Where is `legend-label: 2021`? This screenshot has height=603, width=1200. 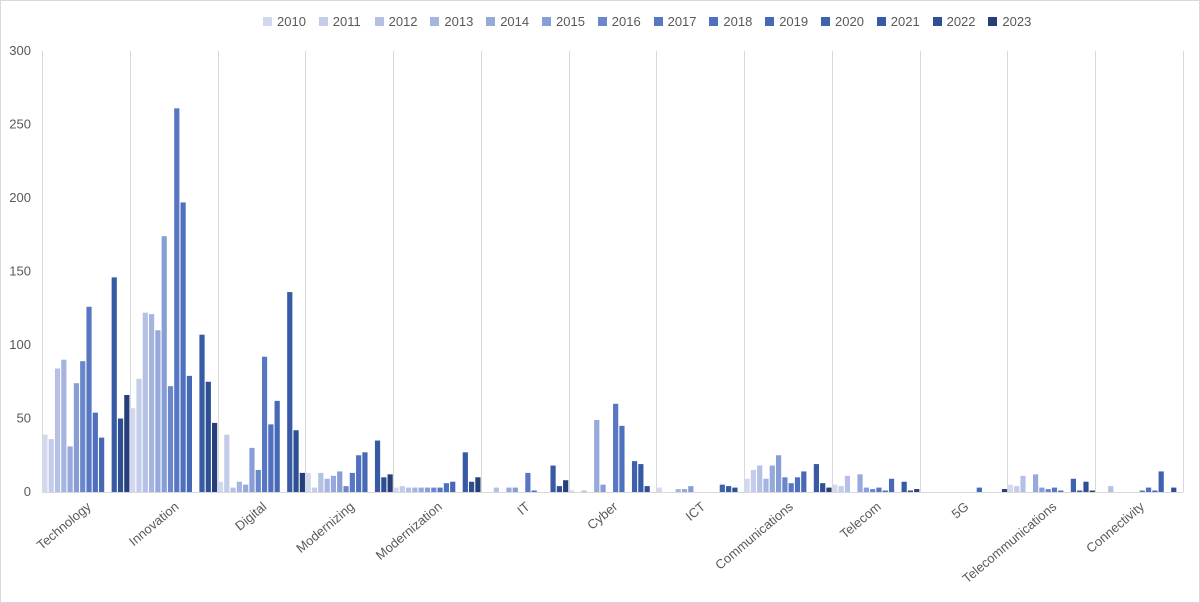
legend-label: 2021 is located at coordinates (905, 21).